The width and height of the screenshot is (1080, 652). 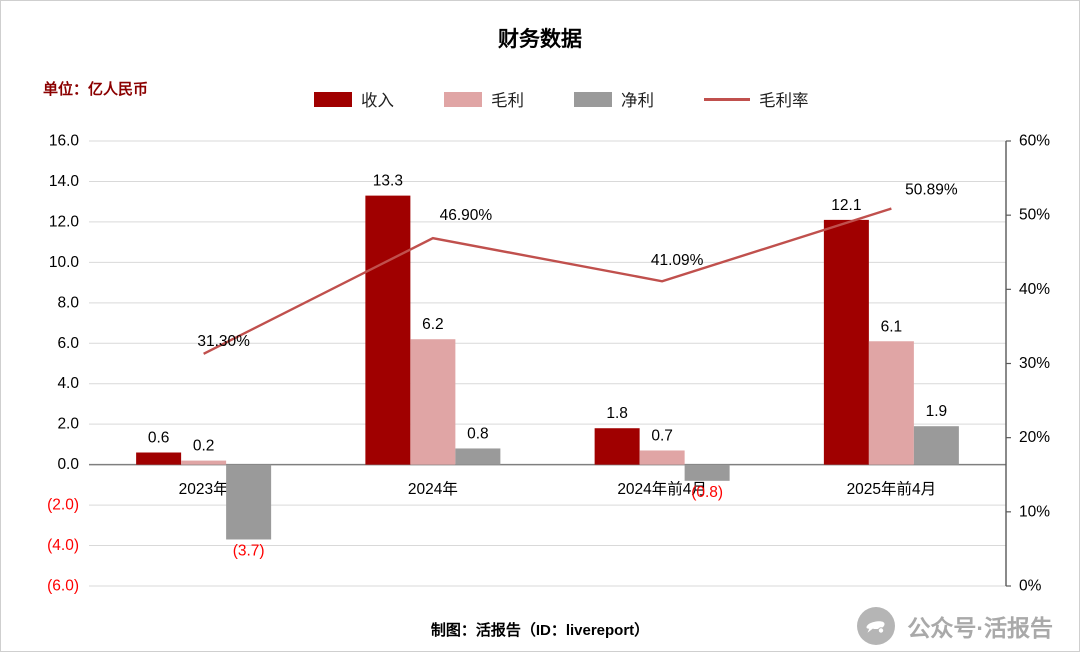 What do you see at coordinates (540, 39) in the screenshot?
I see `chart-title: 财务数据` at bounding box center [540, 39].